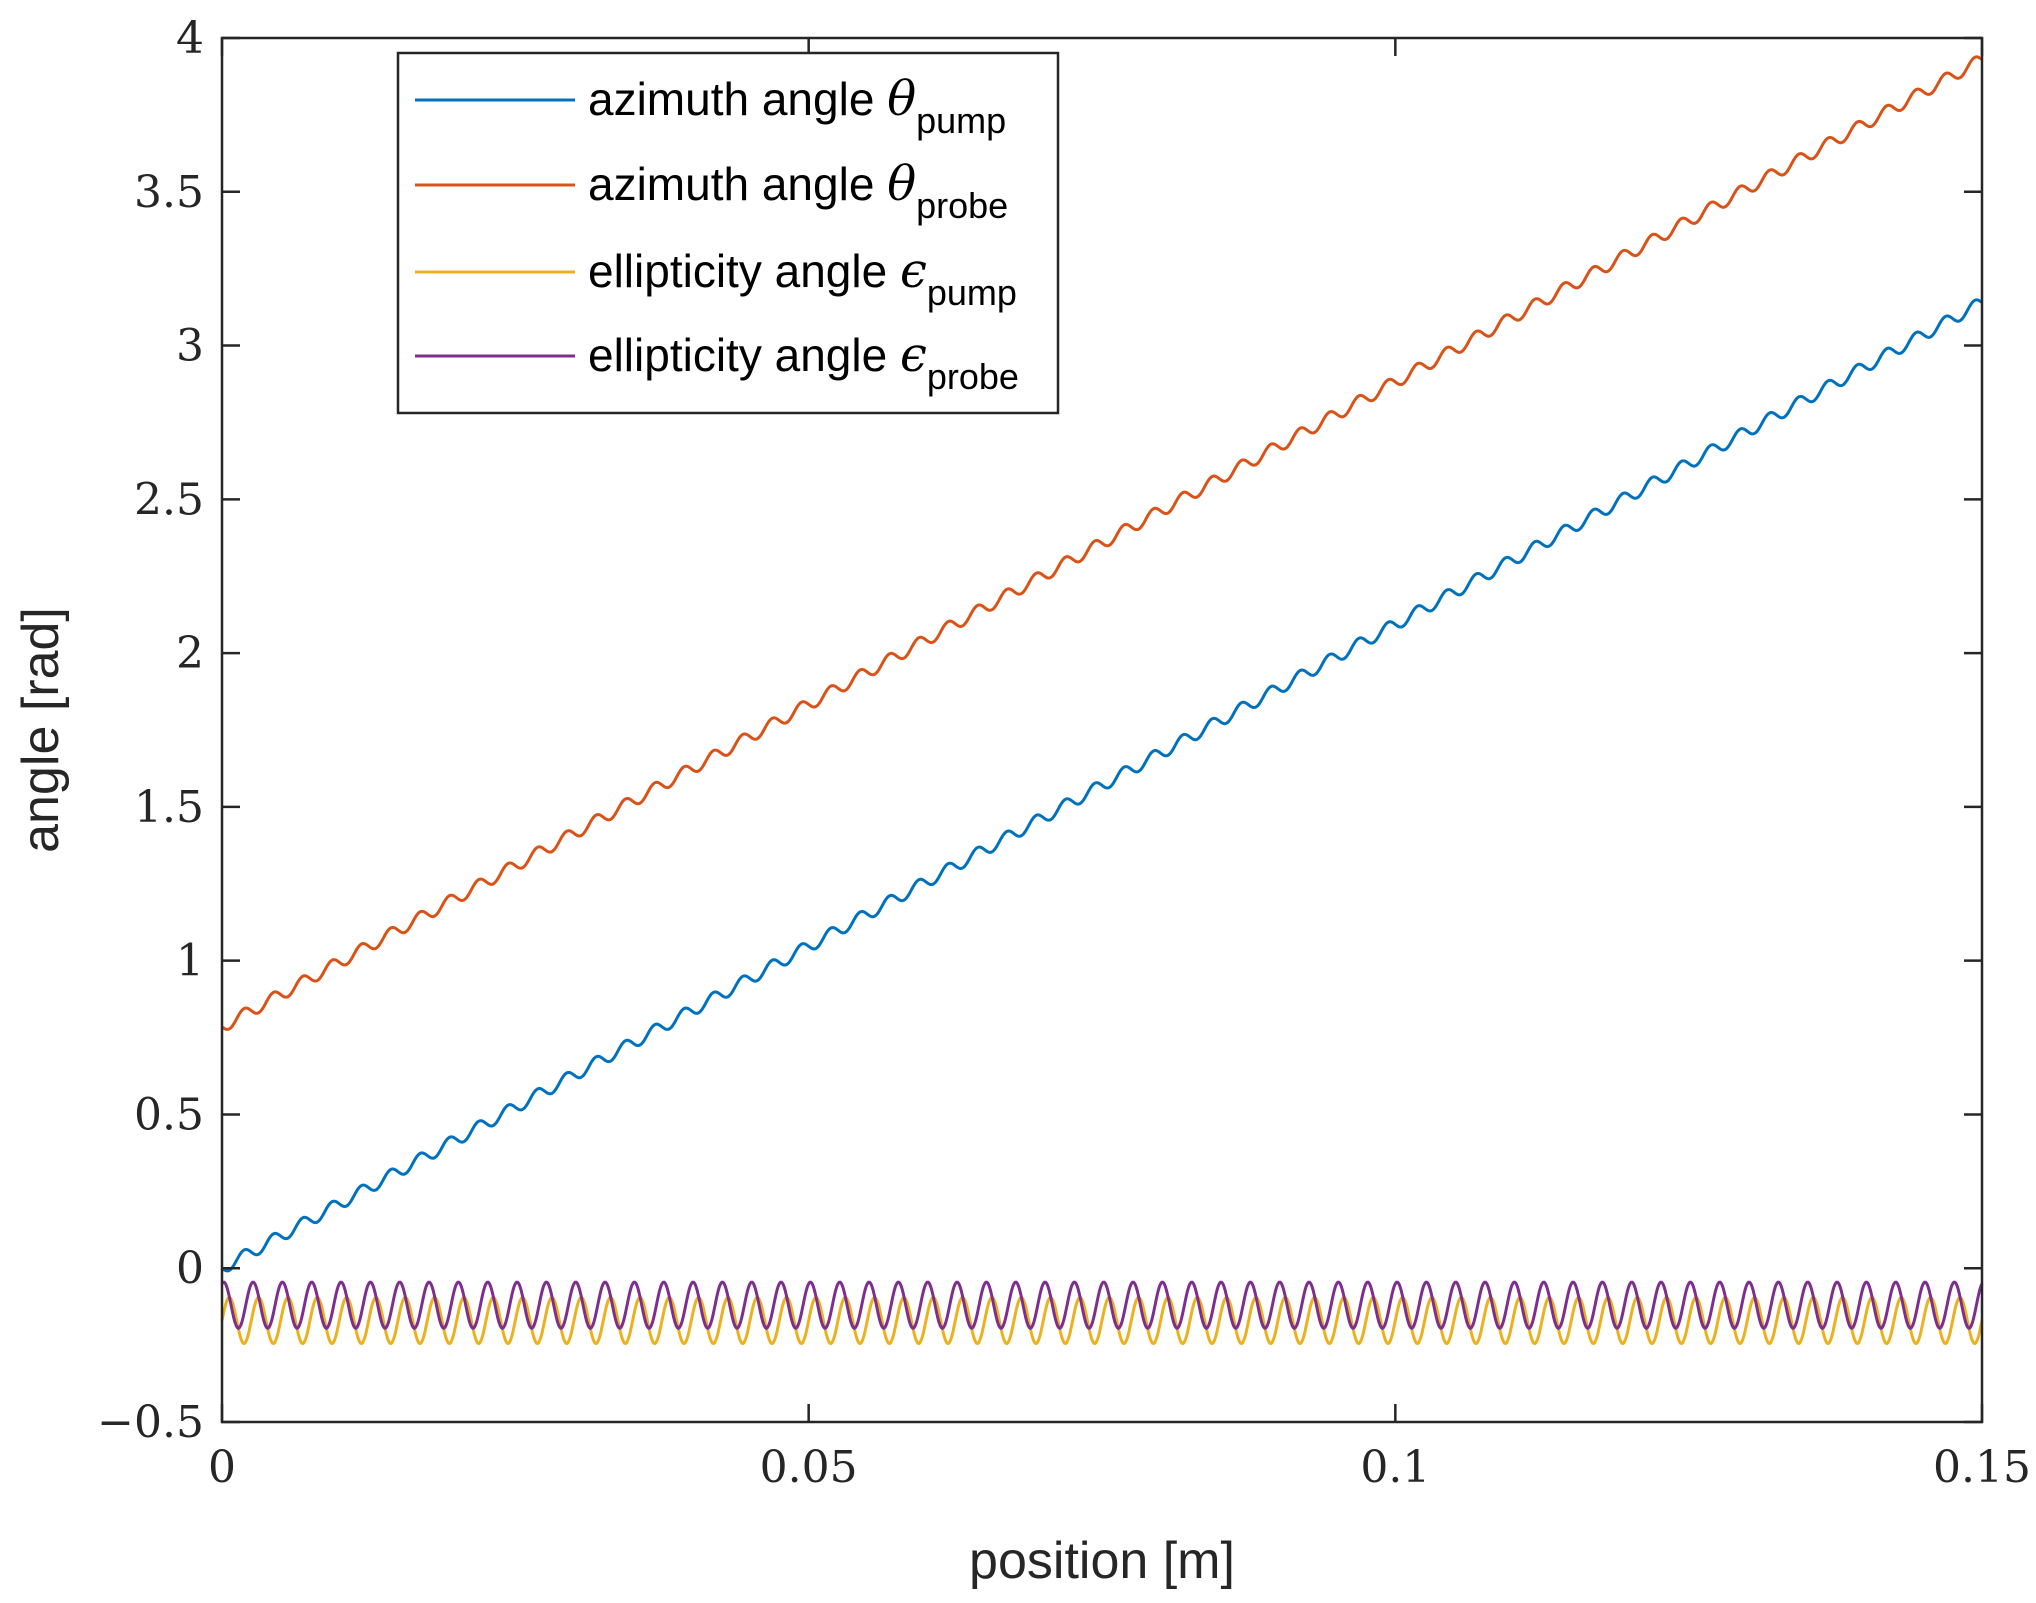 The image size is (2036, 1603). I want to click on legend-box, so click(728, 233).